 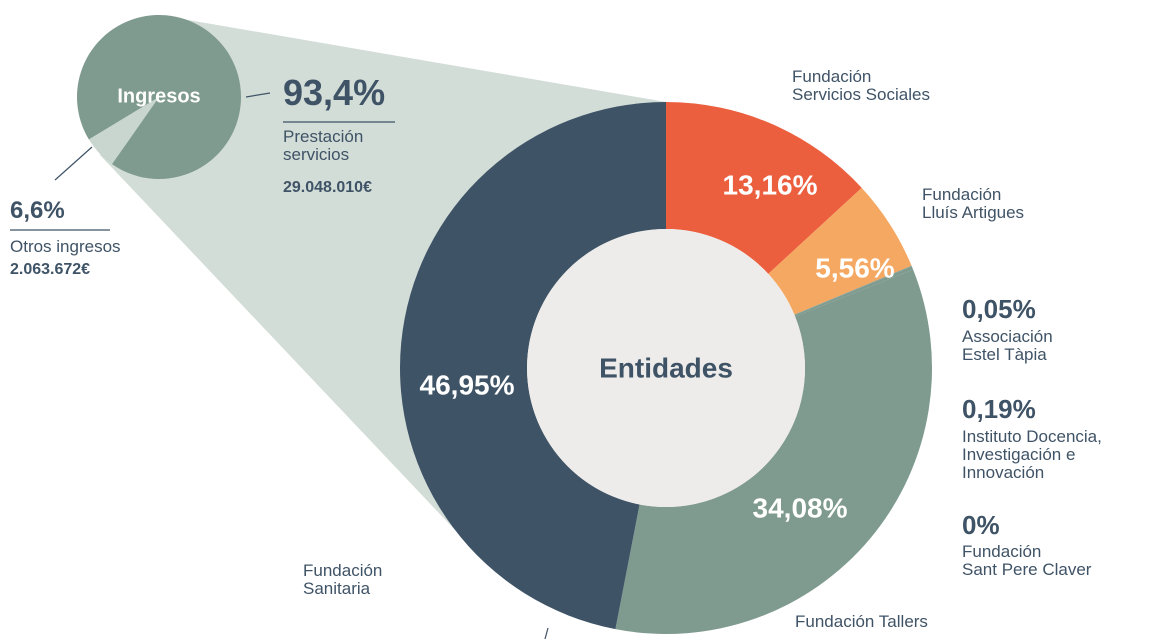 What do you see at coordinates (861, 621) in the screenshot?
I see `category-label: Fundación Tallers` at bounding box center [861, 621].